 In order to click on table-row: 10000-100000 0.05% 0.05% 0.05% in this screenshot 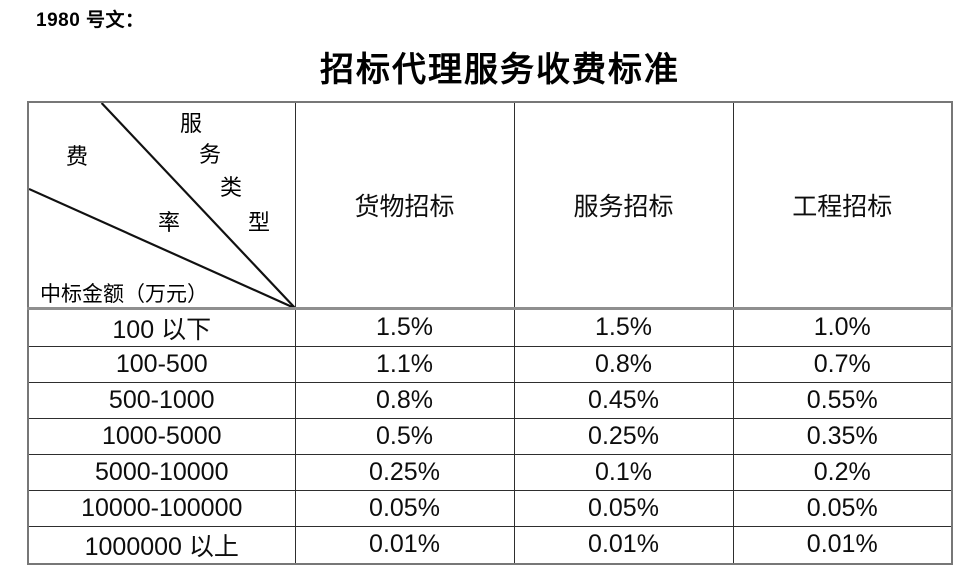, I will do `click(490, 508)`.